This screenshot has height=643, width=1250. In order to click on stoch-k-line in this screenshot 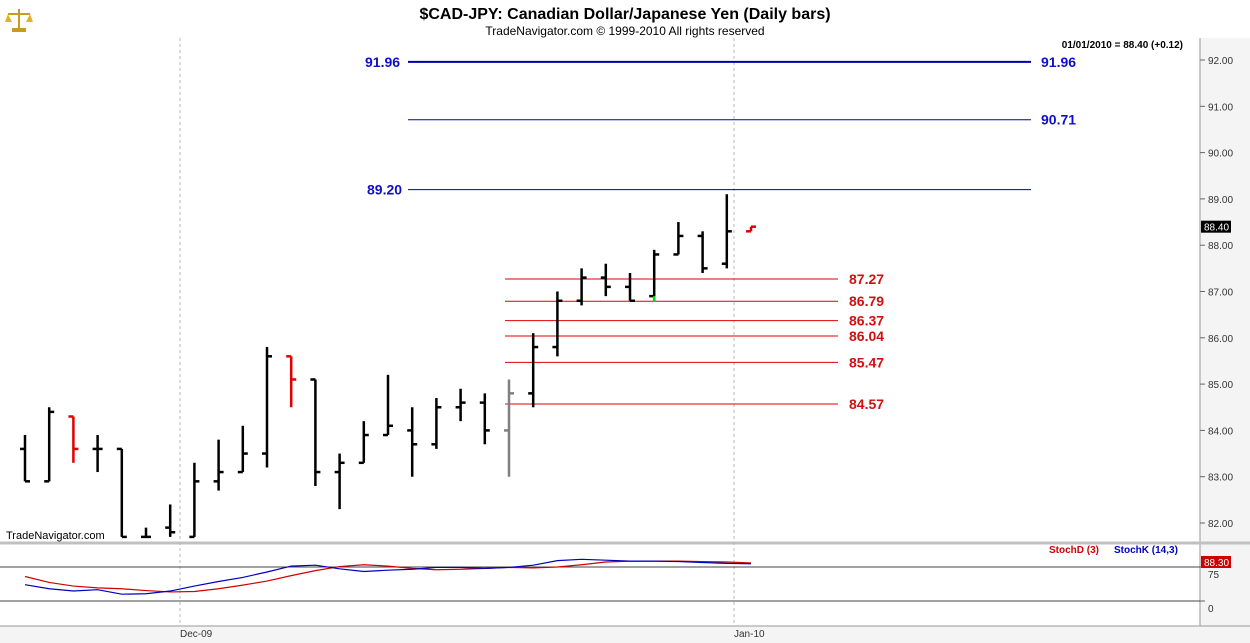, I will do `click(388, 576)`.